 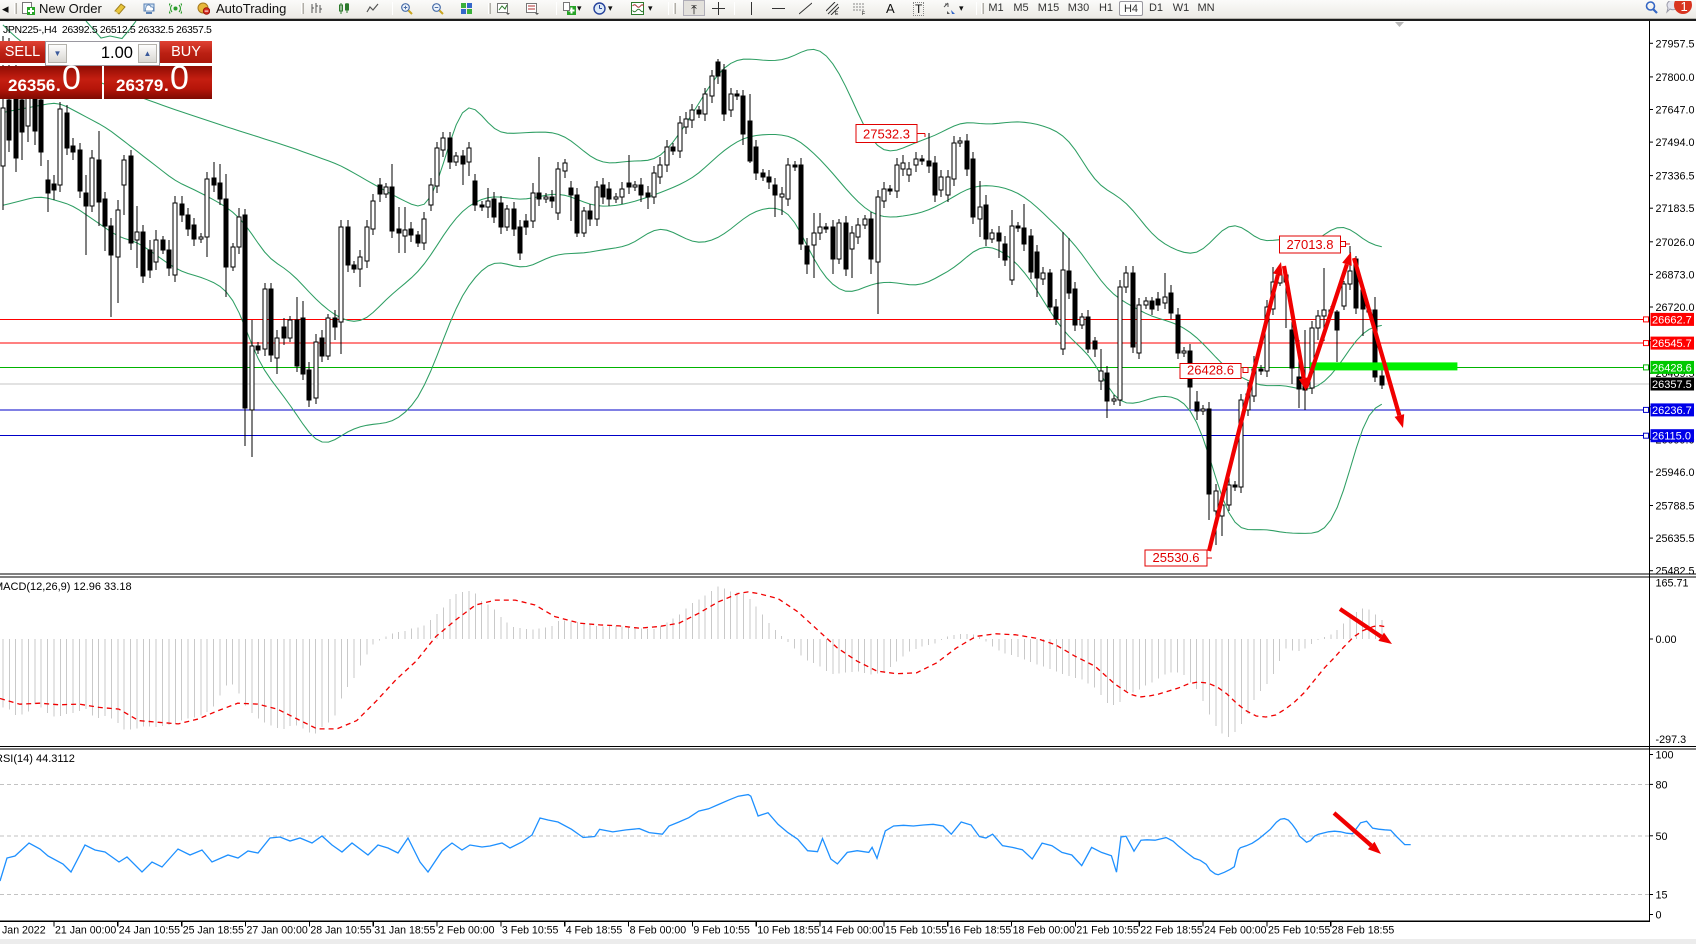 What do you see at coordinates (1044, 931) in the screenshot?
I see `svg-text: 18 Feb 00:00` at bounding box center [1044, 931].